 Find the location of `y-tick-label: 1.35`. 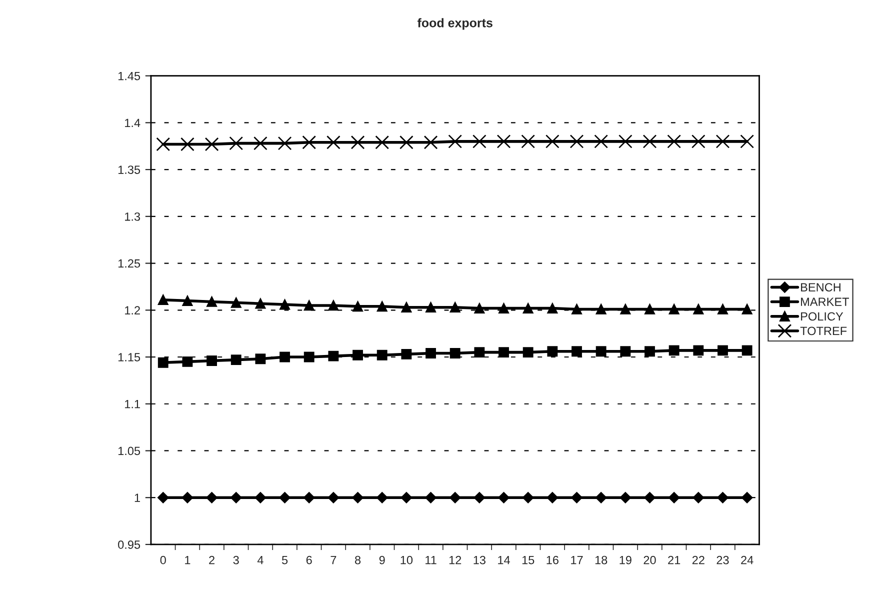

y-tick-label: 1.35 is located at coordinates (129, 170).